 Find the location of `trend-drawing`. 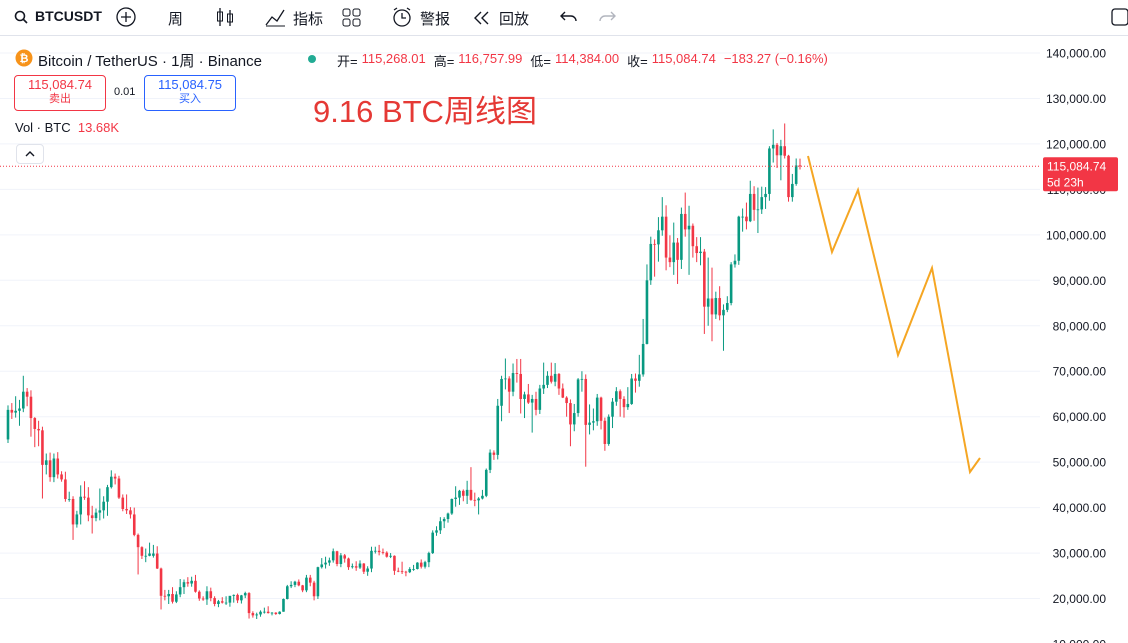

trend-drawing is located at coordinates (894, 315).